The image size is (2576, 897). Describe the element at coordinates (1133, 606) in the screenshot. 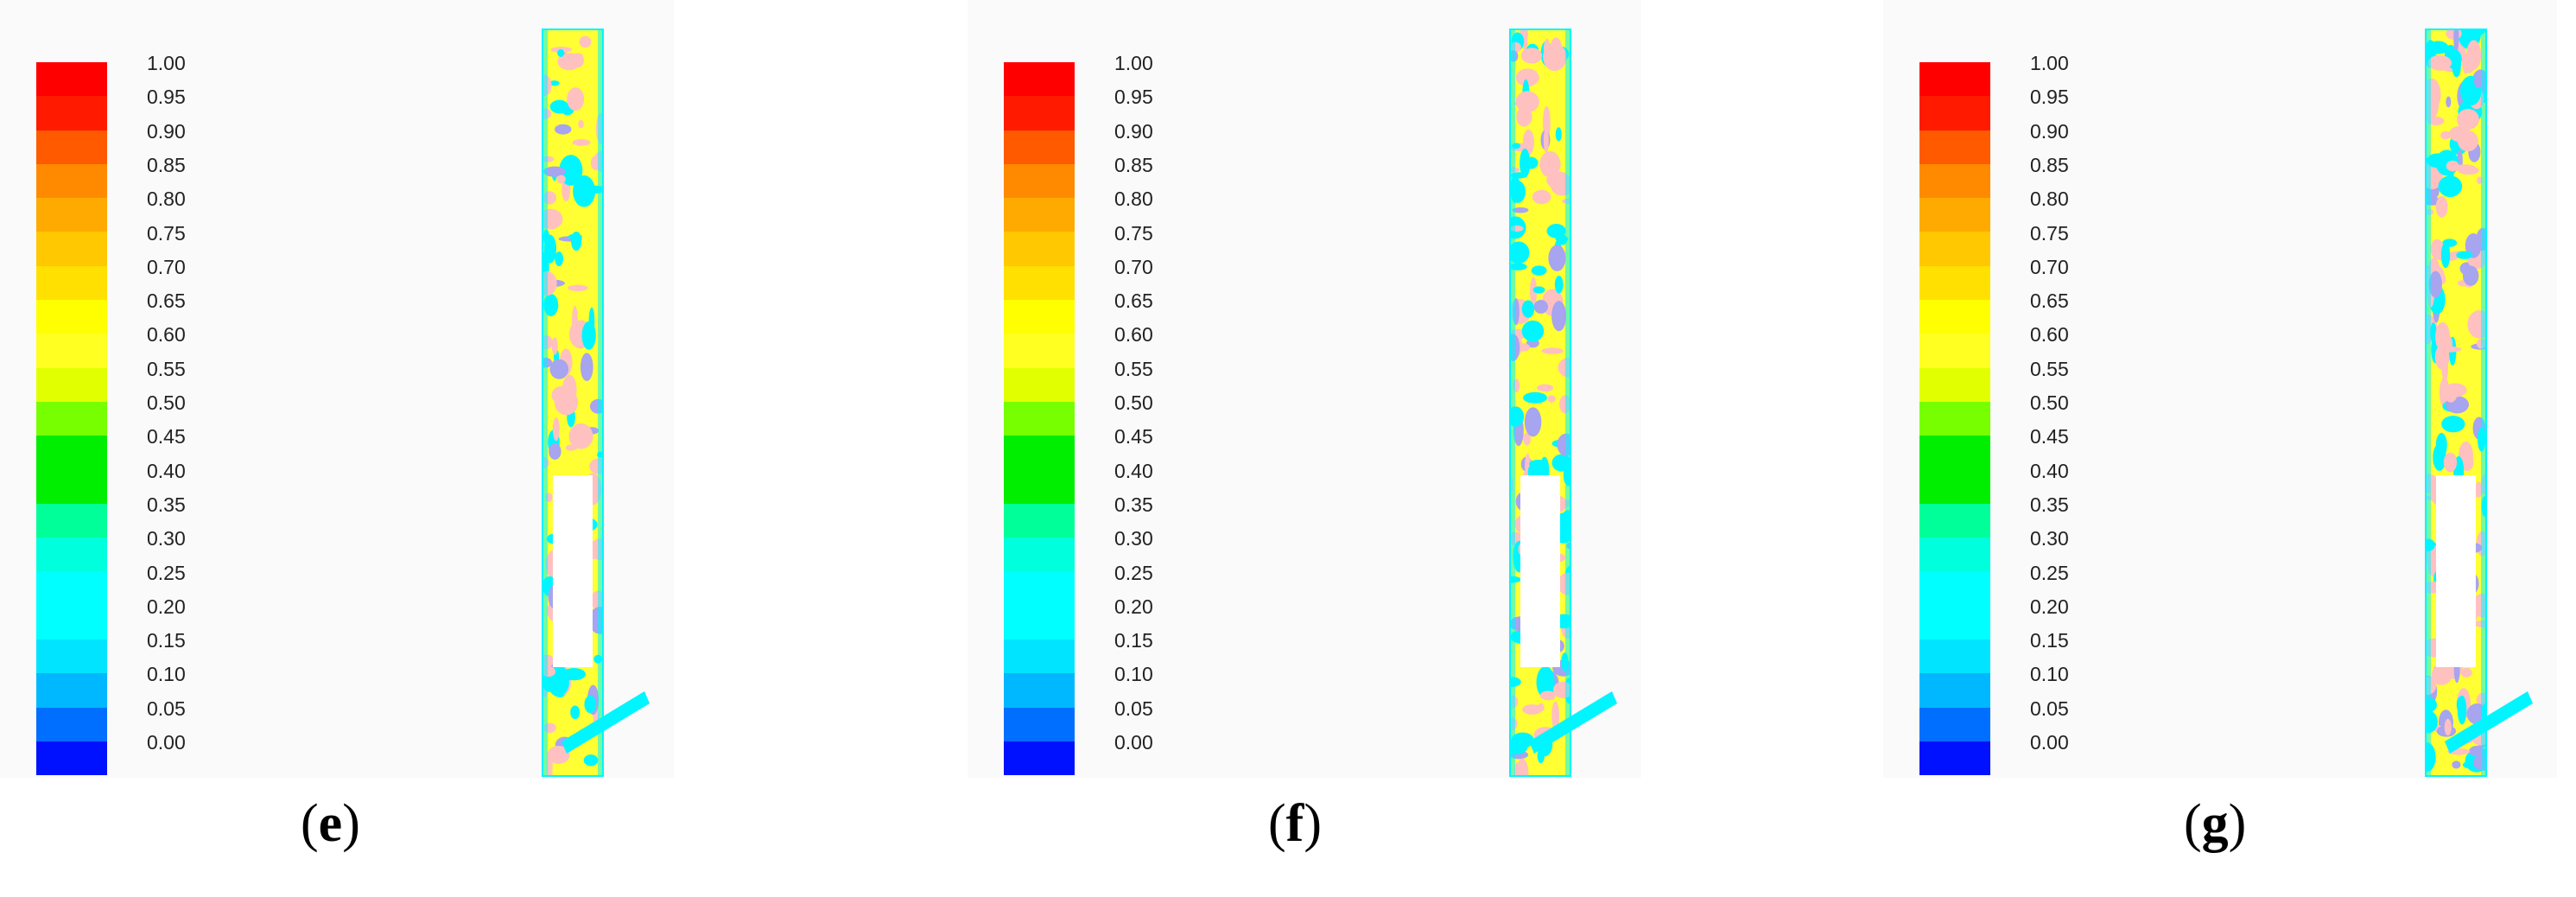

I see `colorbar-tick-label: 0.20` at that location.